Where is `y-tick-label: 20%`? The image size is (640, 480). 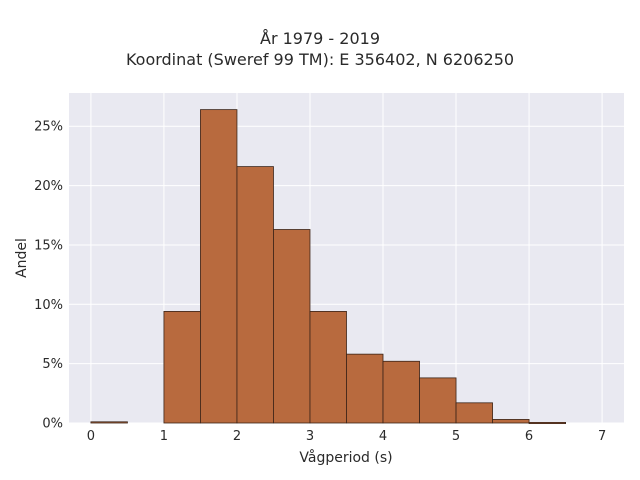
y-tick-label: 20% is located at coordinates (48, 186).